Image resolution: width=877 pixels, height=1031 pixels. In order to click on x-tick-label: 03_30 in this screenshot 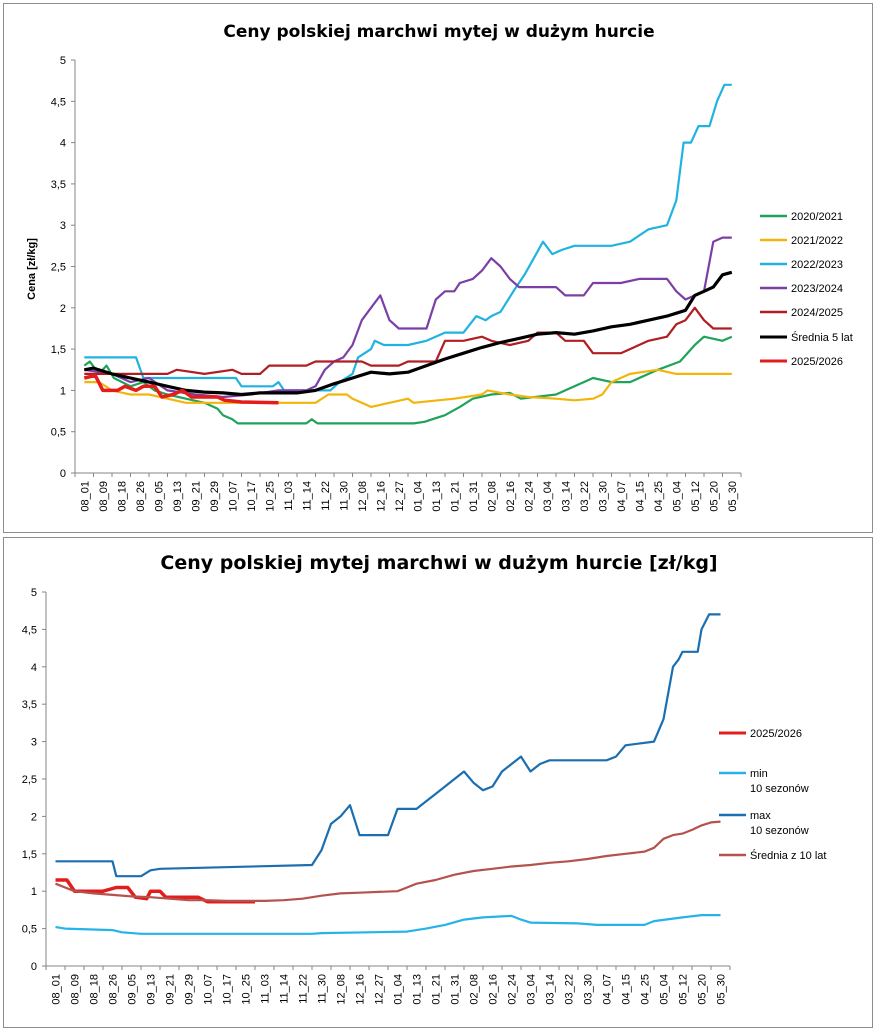, I will do `click(589, 989)`.